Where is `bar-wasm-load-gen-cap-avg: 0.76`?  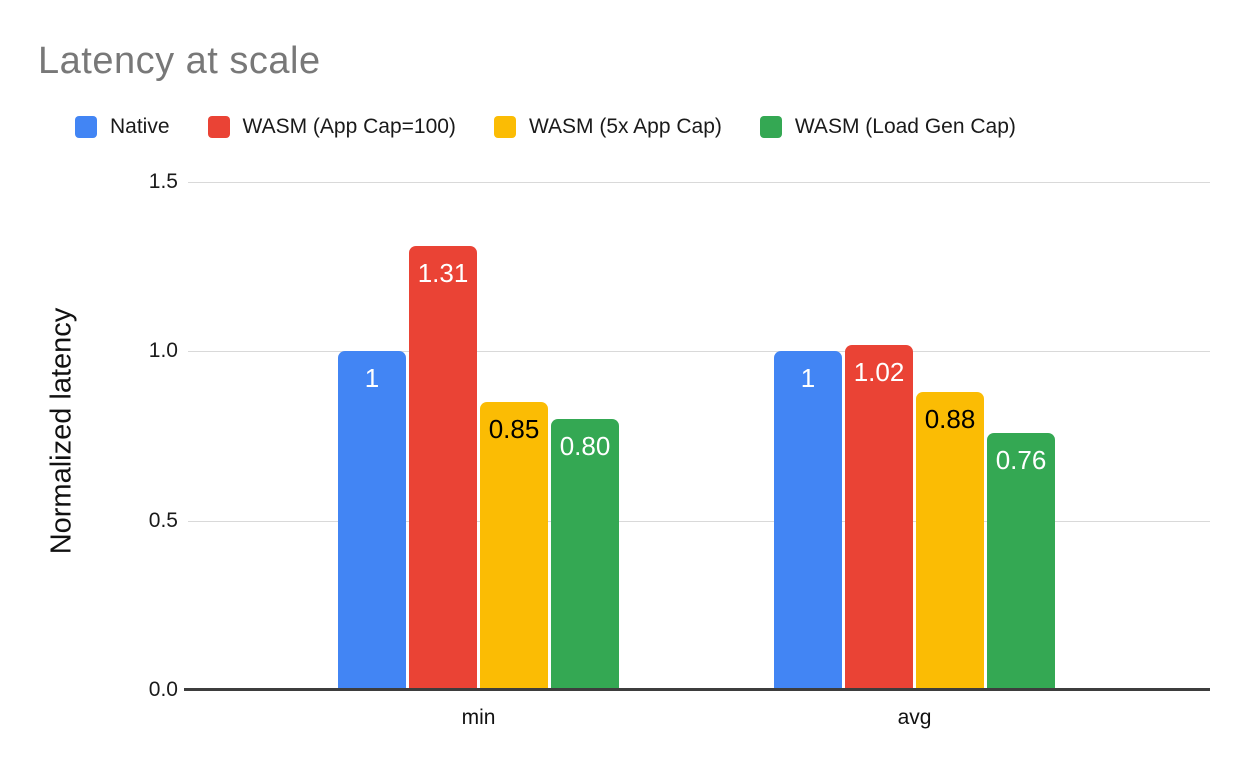 bar-wasm-load-gen-cap-avg: 0.76 is located at coordinates (1021, 561).